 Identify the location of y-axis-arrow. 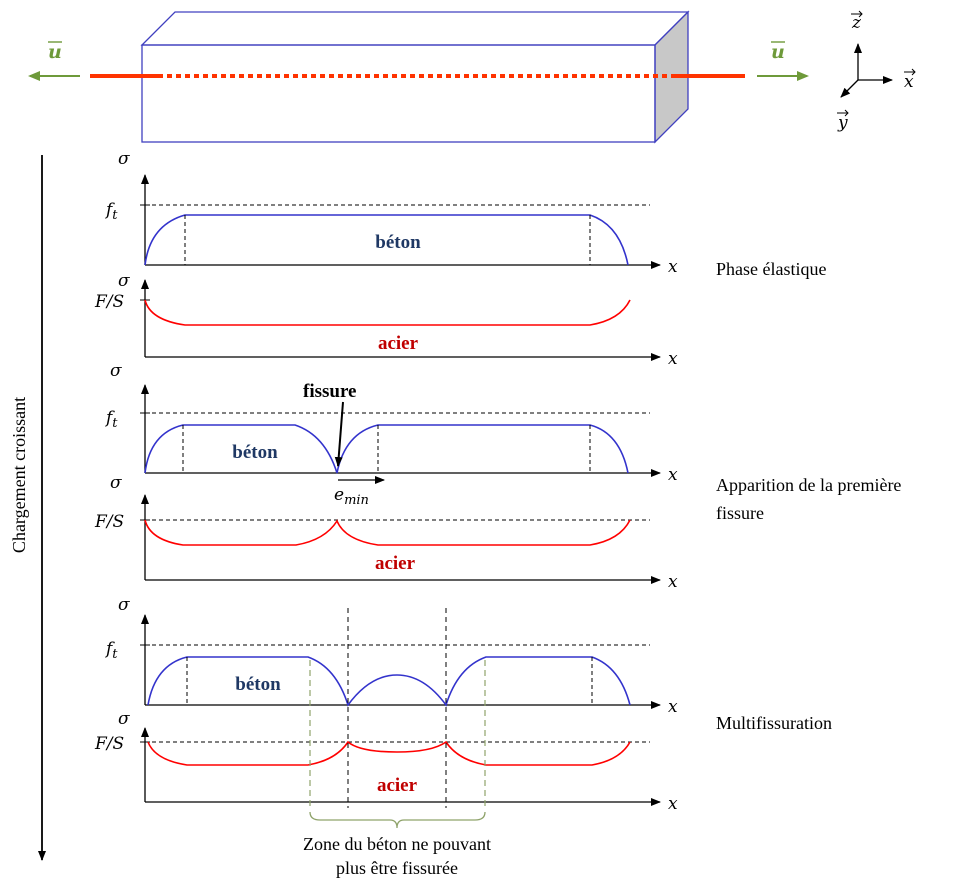
(849, 88).